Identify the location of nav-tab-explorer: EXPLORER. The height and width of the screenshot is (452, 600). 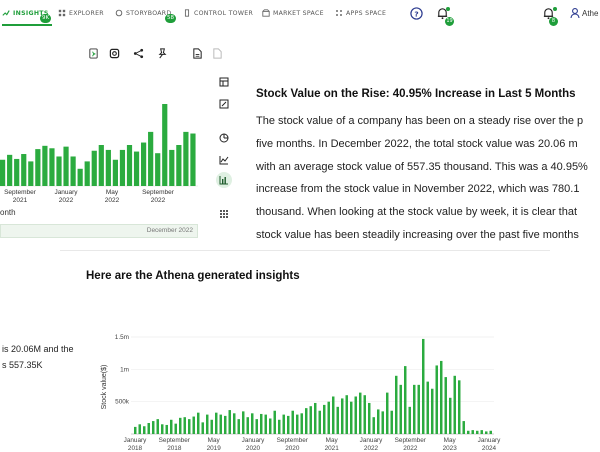
(81, 13).